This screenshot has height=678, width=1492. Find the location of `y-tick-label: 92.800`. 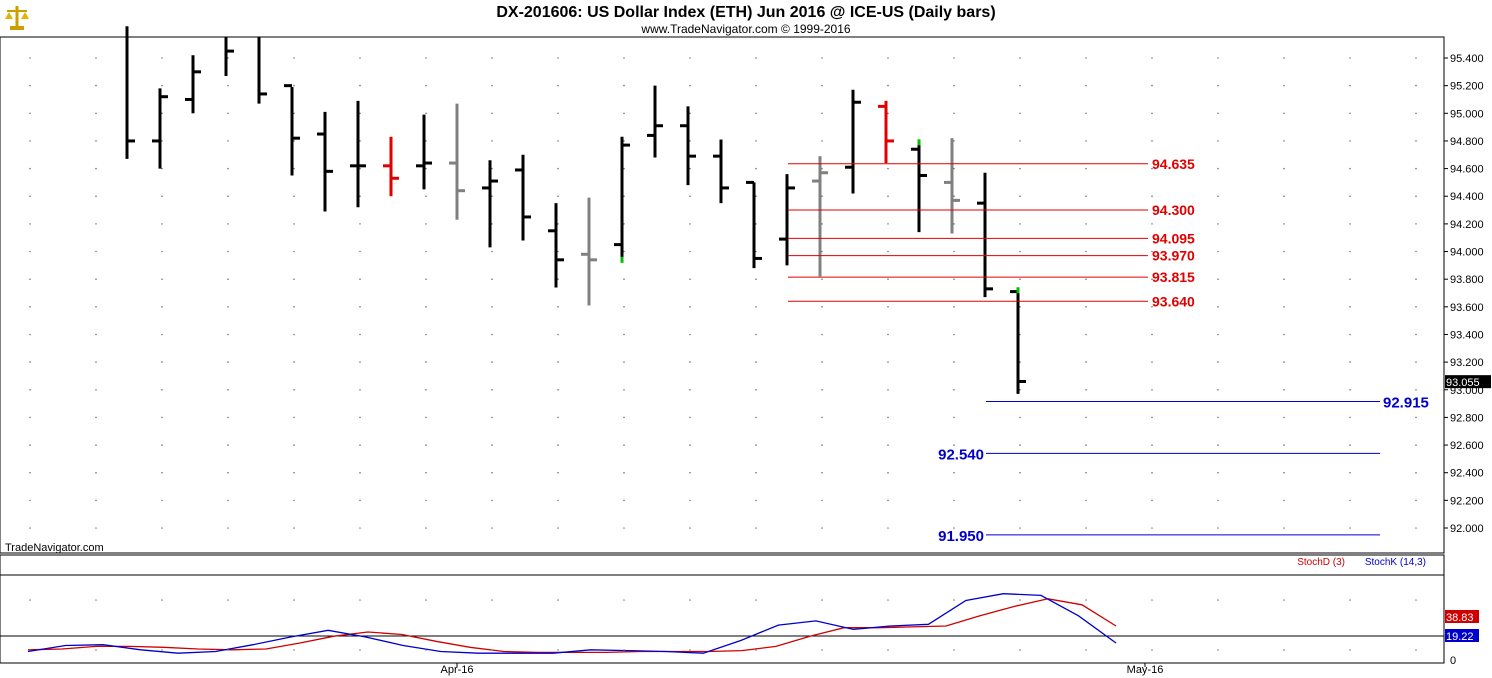

y-tick-label: 92.800 is located at coordinates (1467, 418).